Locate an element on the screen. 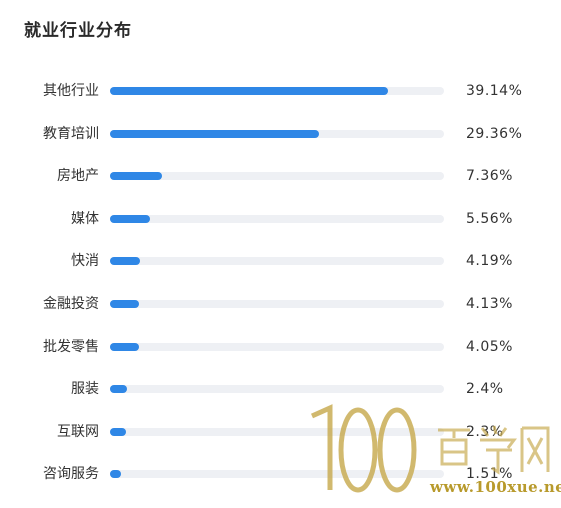 This screenshot has height=508, width=561. category-label: 房地产 is located at coordinates (78, 176).